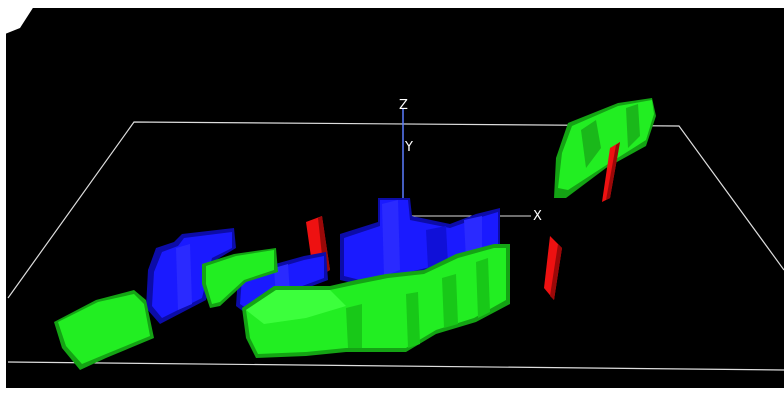 The width and height of the screenshot is (784, 406). What do you see at coordinates (537, 216) in the screenshot?
I see `x-axis-label: X` at bounding box center [537, 216].